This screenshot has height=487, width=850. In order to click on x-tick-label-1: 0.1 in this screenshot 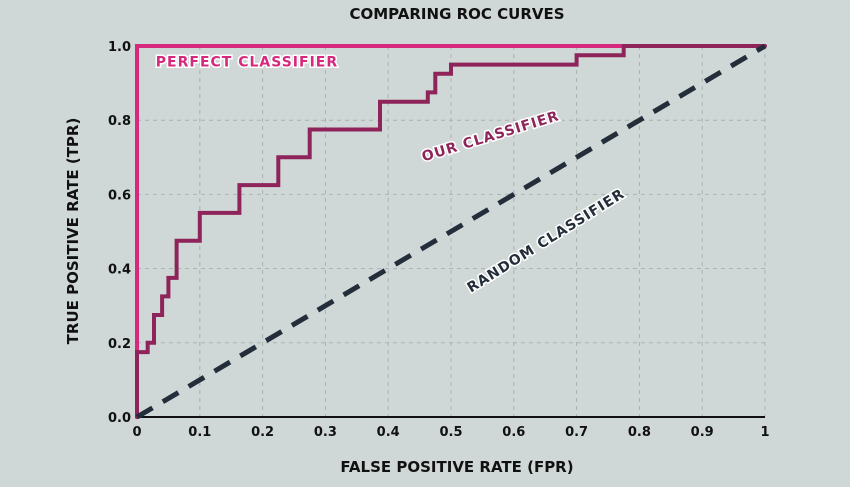, I will do `click(199, 432)`.